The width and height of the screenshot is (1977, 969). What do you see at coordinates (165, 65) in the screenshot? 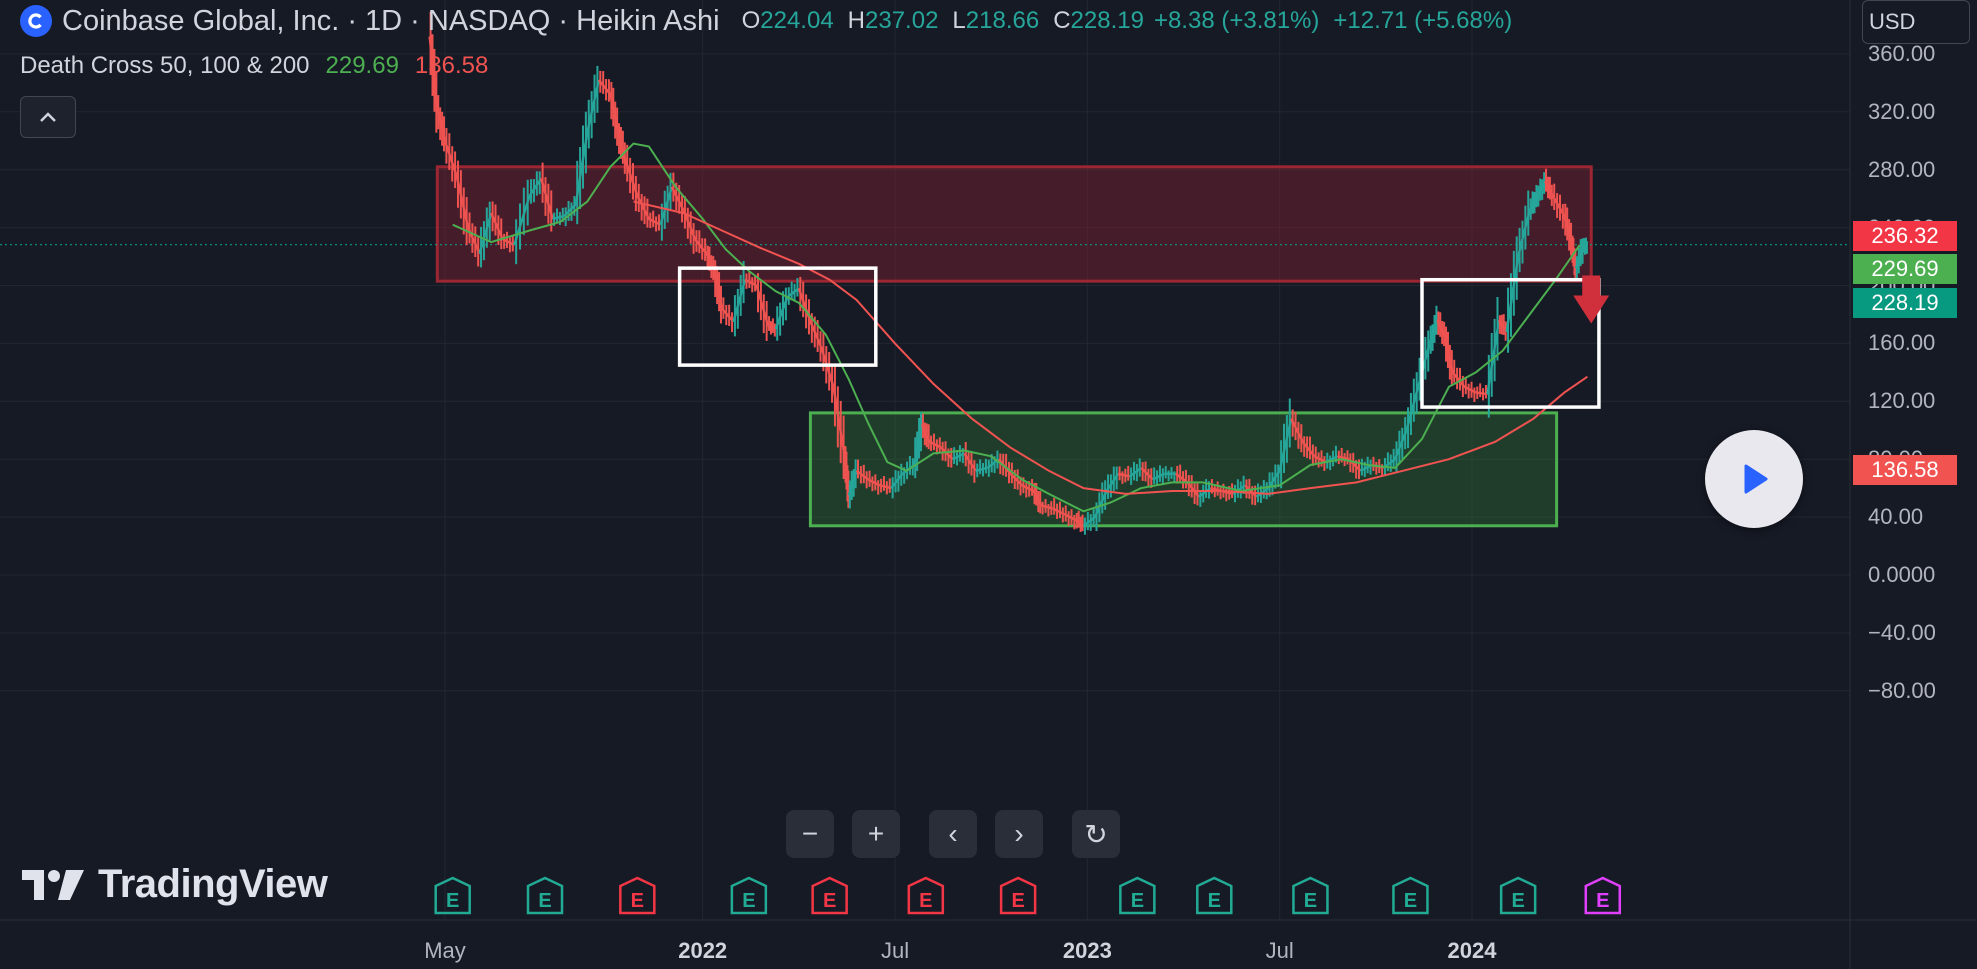
I see `indicator-name: Death Cross 50, 100 & 200` at bounding box center [165, 65].